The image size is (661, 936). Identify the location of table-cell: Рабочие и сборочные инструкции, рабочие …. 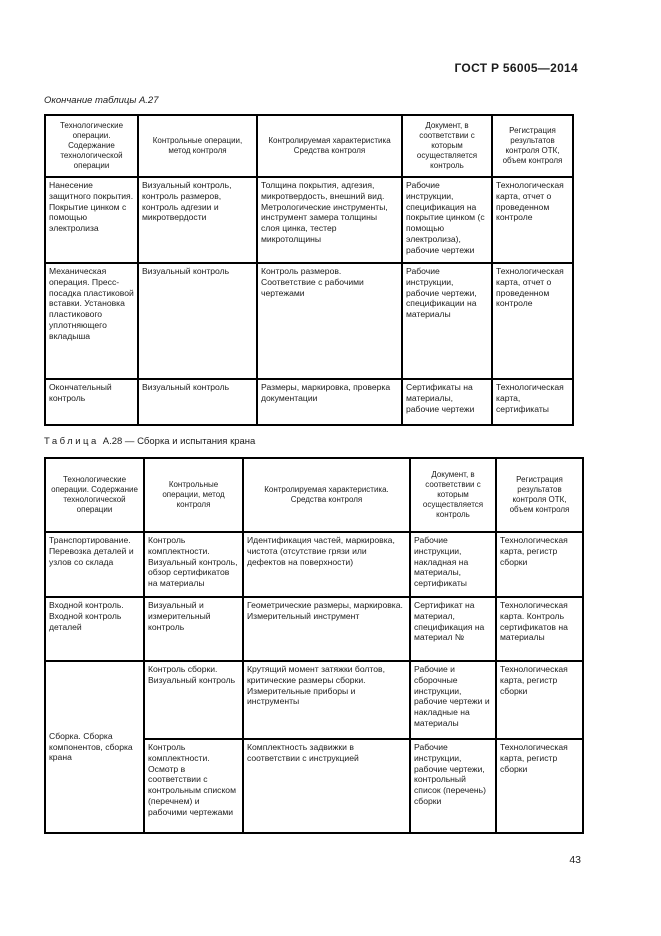
(453, 700).